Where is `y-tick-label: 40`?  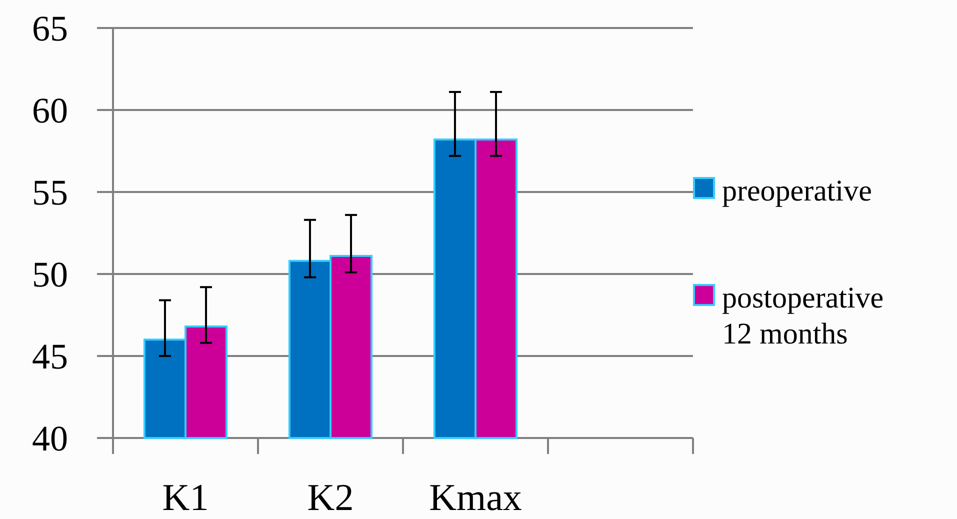 y-tick-label: 40 is located at coordinates (50, 438).